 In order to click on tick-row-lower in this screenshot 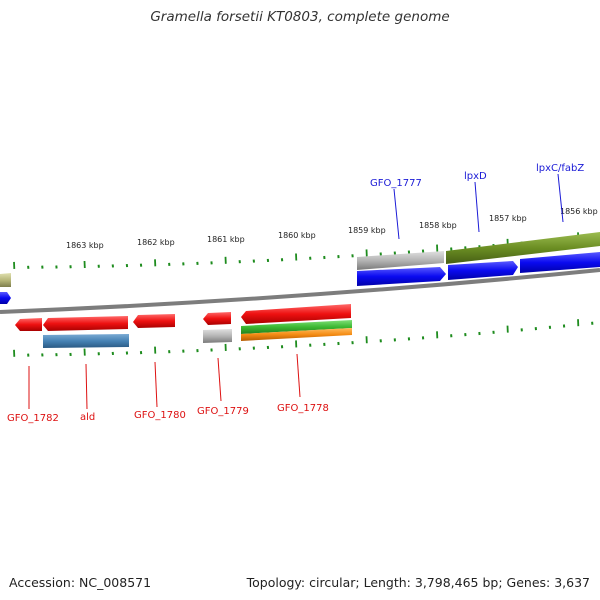, I will do `click(303, 338)`.